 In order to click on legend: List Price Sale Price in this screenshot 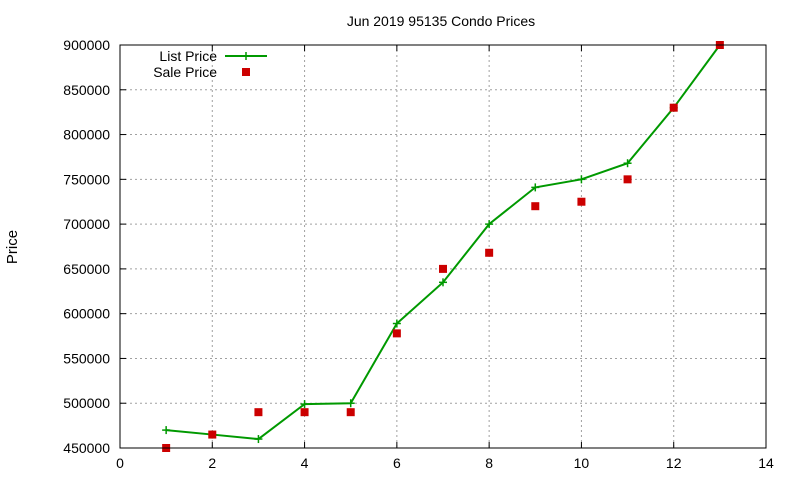, I will do `click(210, 64)`.